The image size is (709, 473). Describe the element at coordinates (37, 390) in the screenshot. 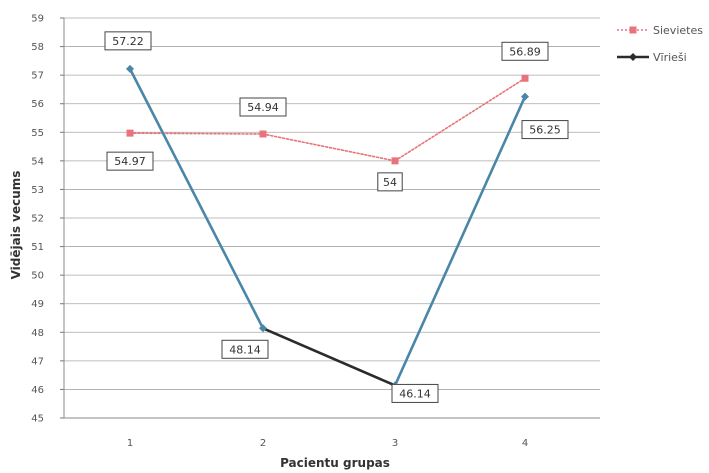

I see `y-tick-label: 46` at that location.